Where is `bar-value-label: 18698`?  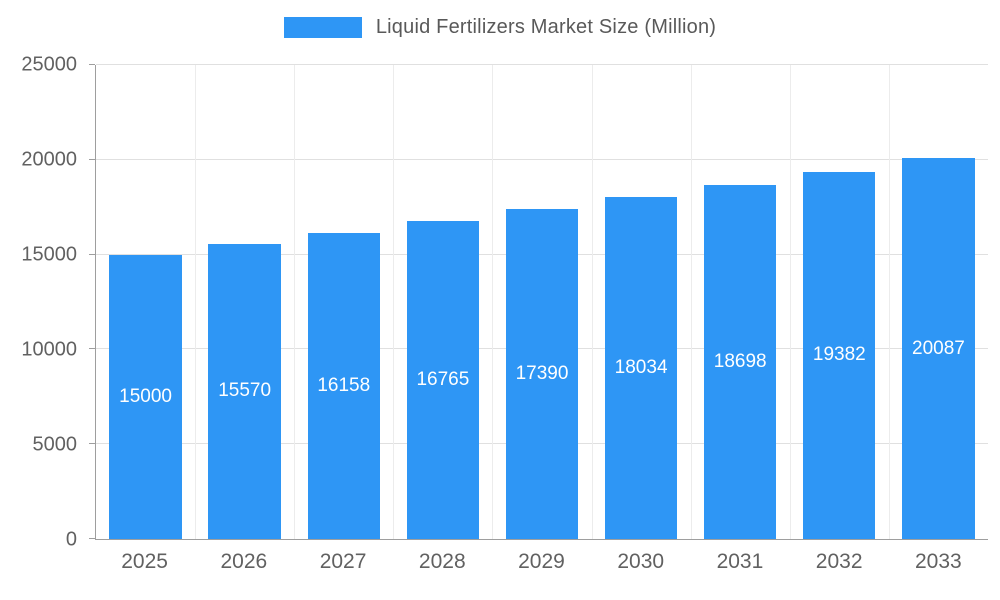 bar-value-label: 18698 is located at coordinates (740, 361).